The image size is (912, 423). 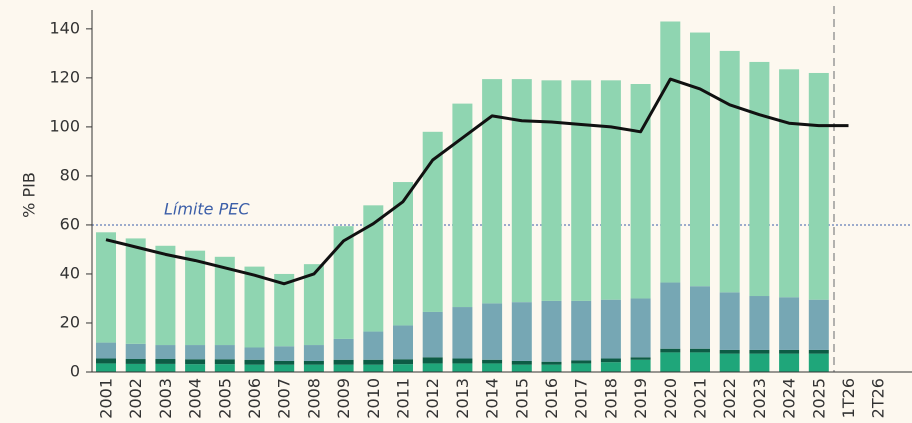 I want to click on y-tick-label: 20, so click(x=70, y=321).